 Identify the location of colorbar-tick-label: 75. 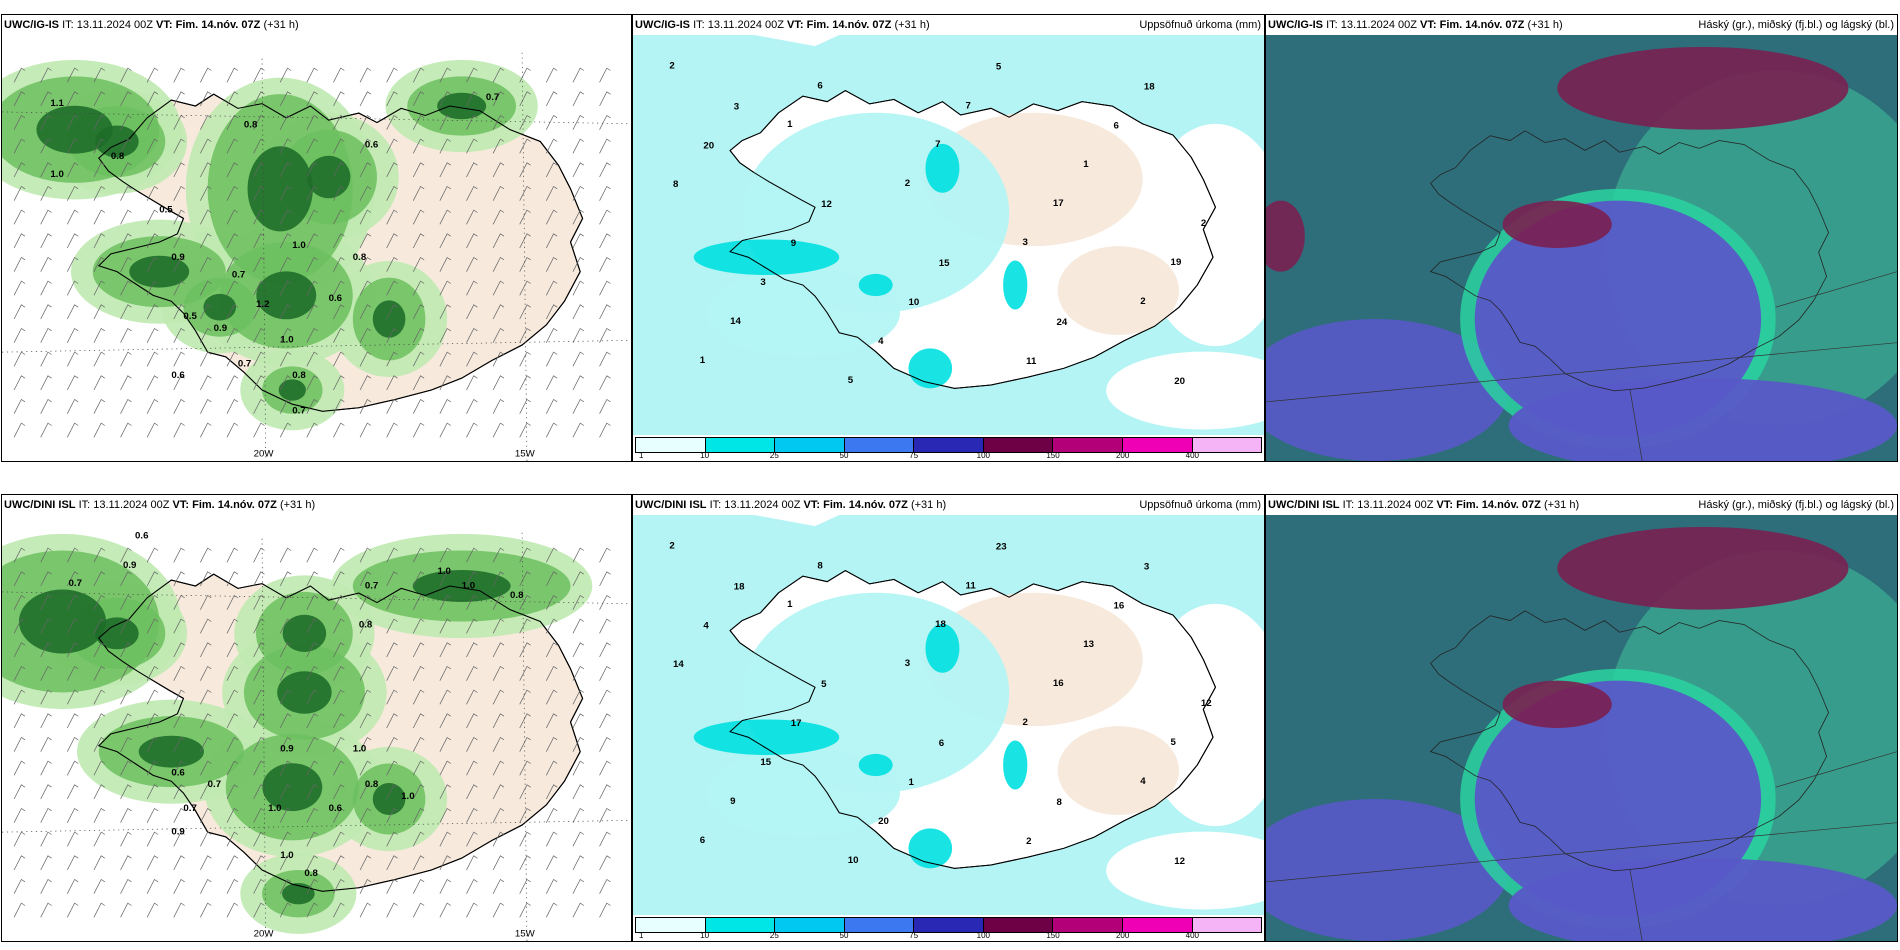
(914, 935).